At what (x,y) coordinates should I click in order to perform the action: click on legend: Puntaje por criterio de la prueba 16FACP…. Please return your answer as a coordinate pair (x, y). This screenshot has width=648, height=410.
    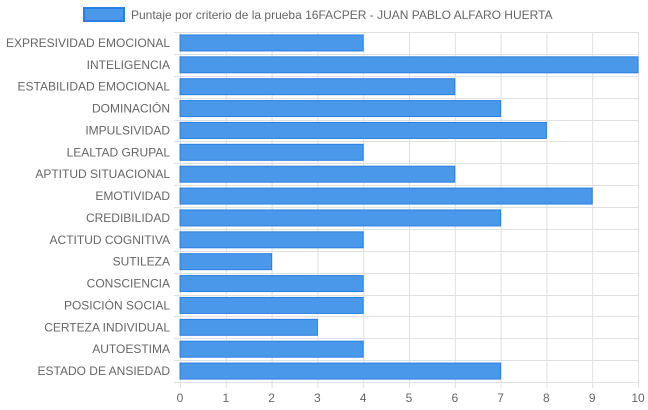
    Looking at the image, I should click on (318, 14).